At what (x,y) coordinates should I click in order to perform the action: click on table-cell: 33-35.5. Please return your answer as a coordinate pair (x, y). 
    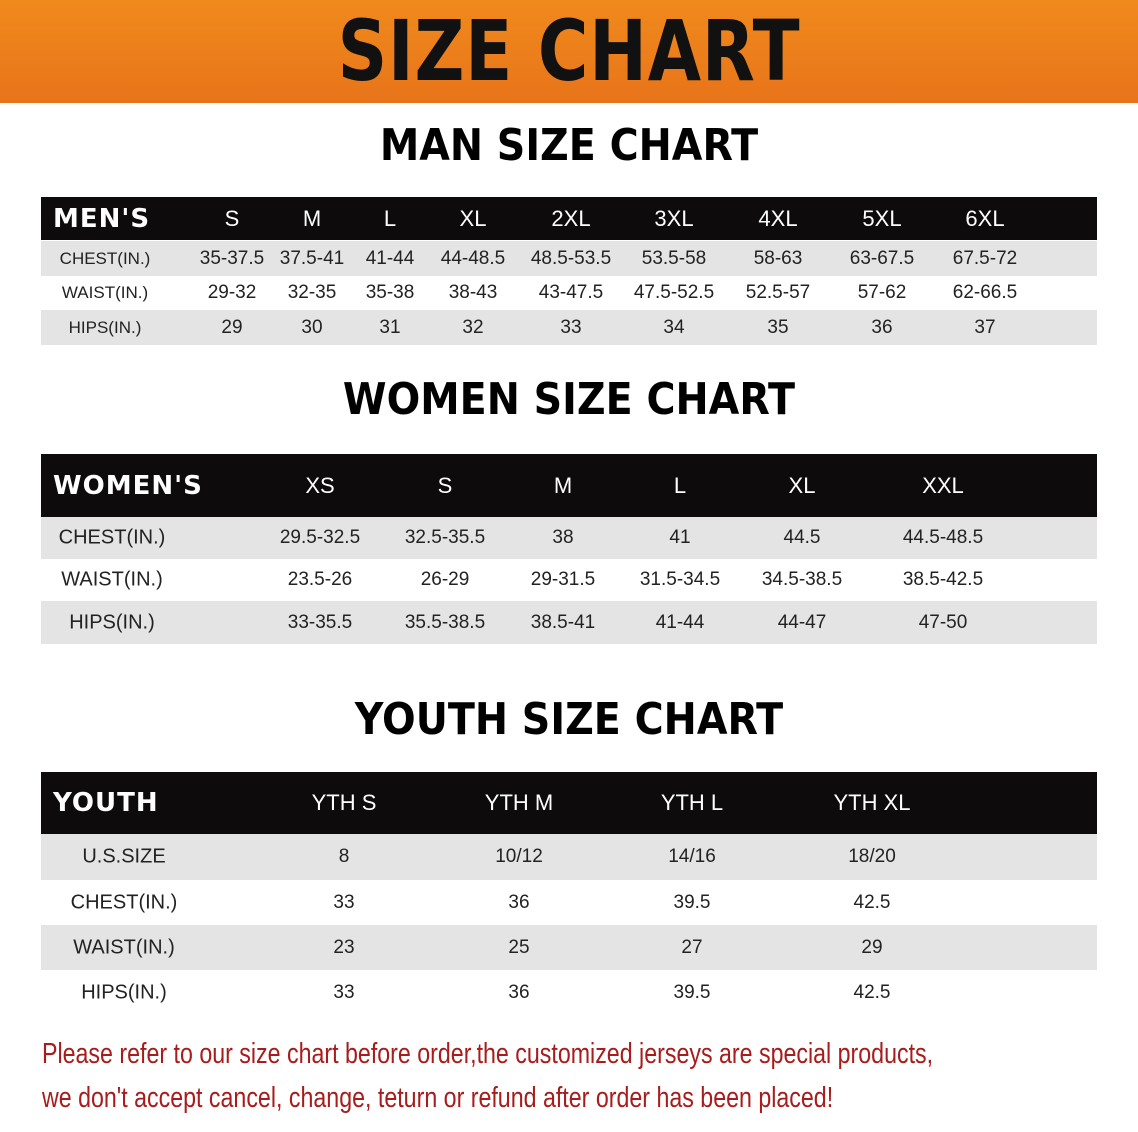
    Looking at the image, I should click on (320, 622).